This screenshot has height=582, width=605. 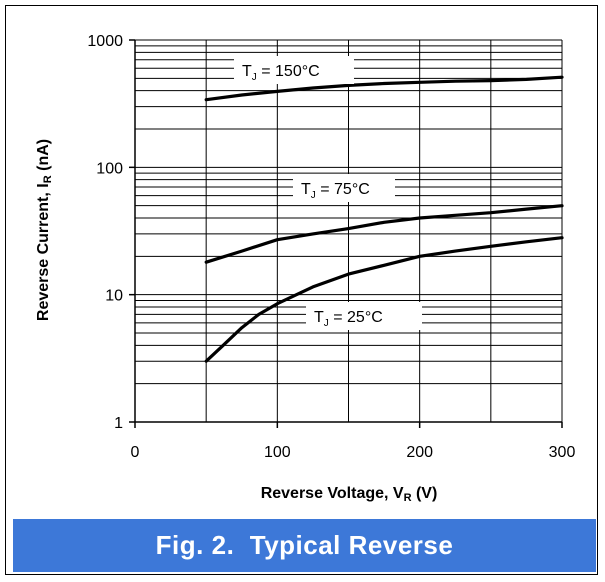 I want to click on y-tick-label: 1000, so click(x=105, y=41).